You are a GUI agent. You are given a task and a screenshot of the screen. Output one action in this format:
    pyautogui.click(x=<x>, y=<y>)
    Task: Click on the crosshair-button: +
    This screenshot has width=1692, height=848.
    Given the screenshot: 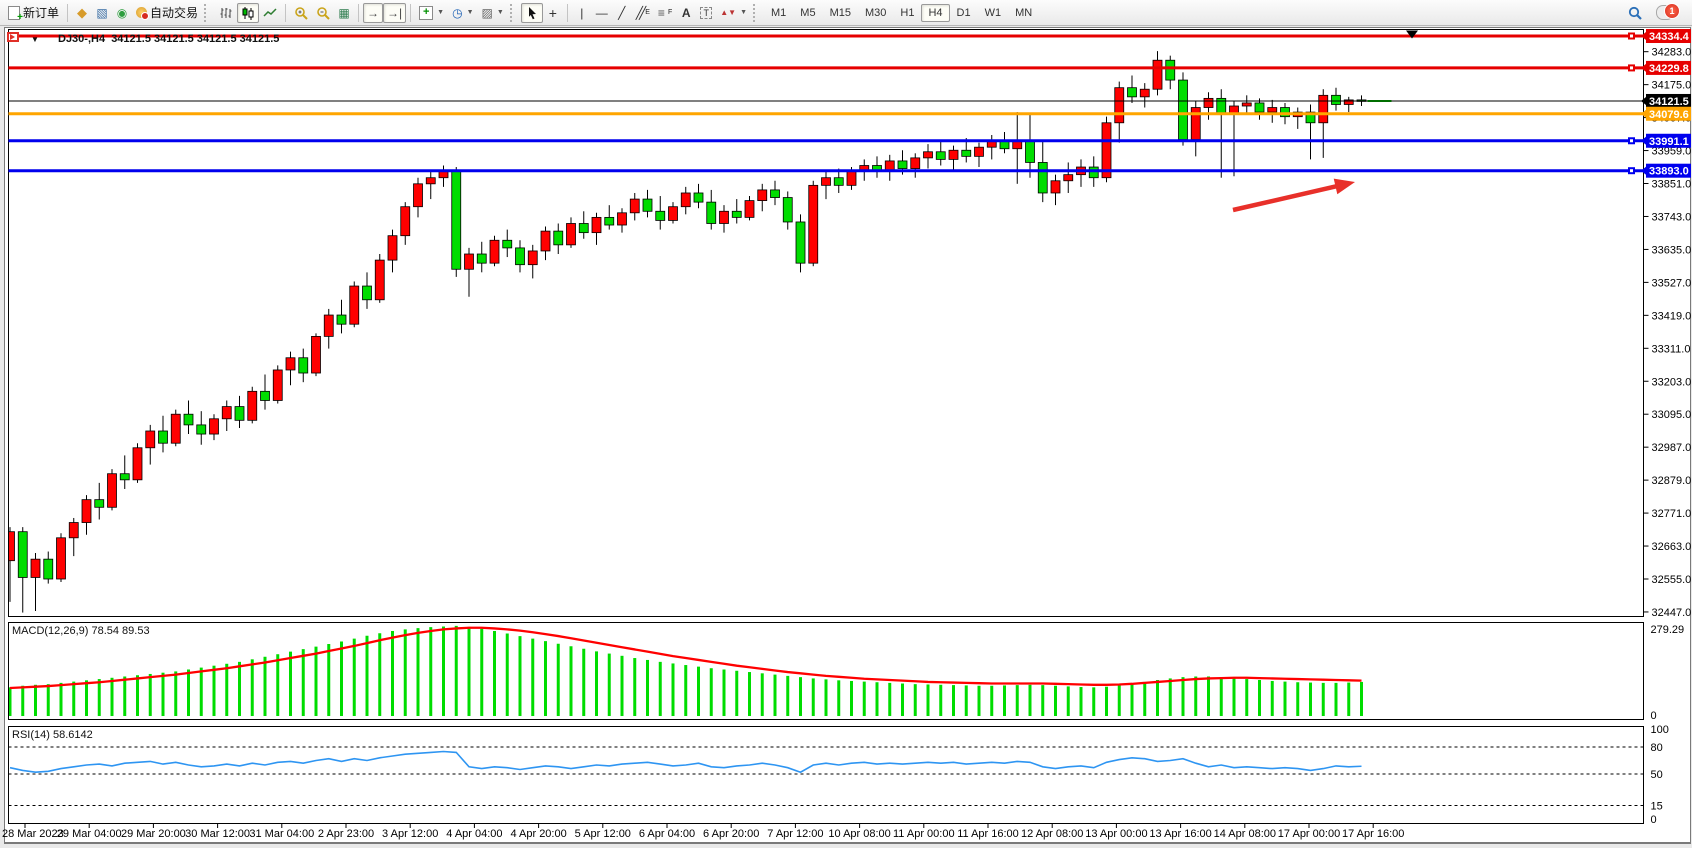 What is the action you would take?
    pyautogui.click(x=553, y=13)
    